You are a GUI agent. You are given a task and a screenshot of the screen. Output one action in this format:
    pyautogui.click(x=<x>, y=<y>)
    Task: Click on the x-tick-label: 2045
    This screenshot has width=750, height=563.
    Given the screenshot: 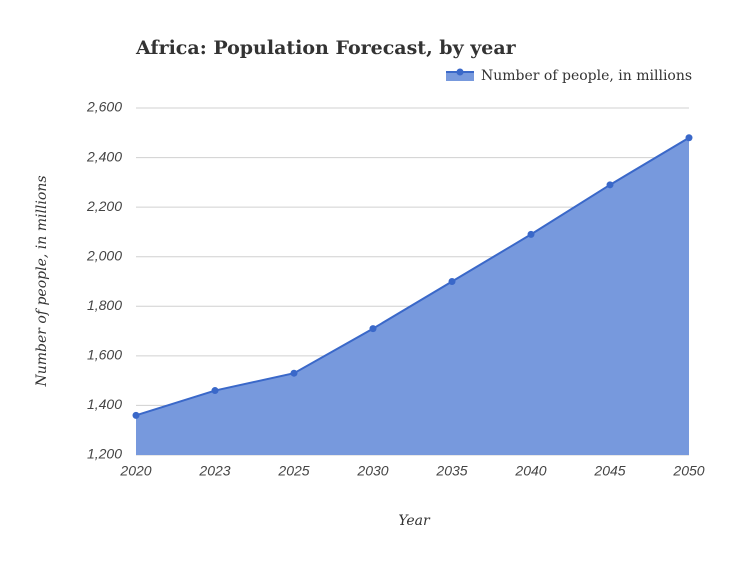 What is the action you would take?
    pyautogui.click(x=609, y=471)
    